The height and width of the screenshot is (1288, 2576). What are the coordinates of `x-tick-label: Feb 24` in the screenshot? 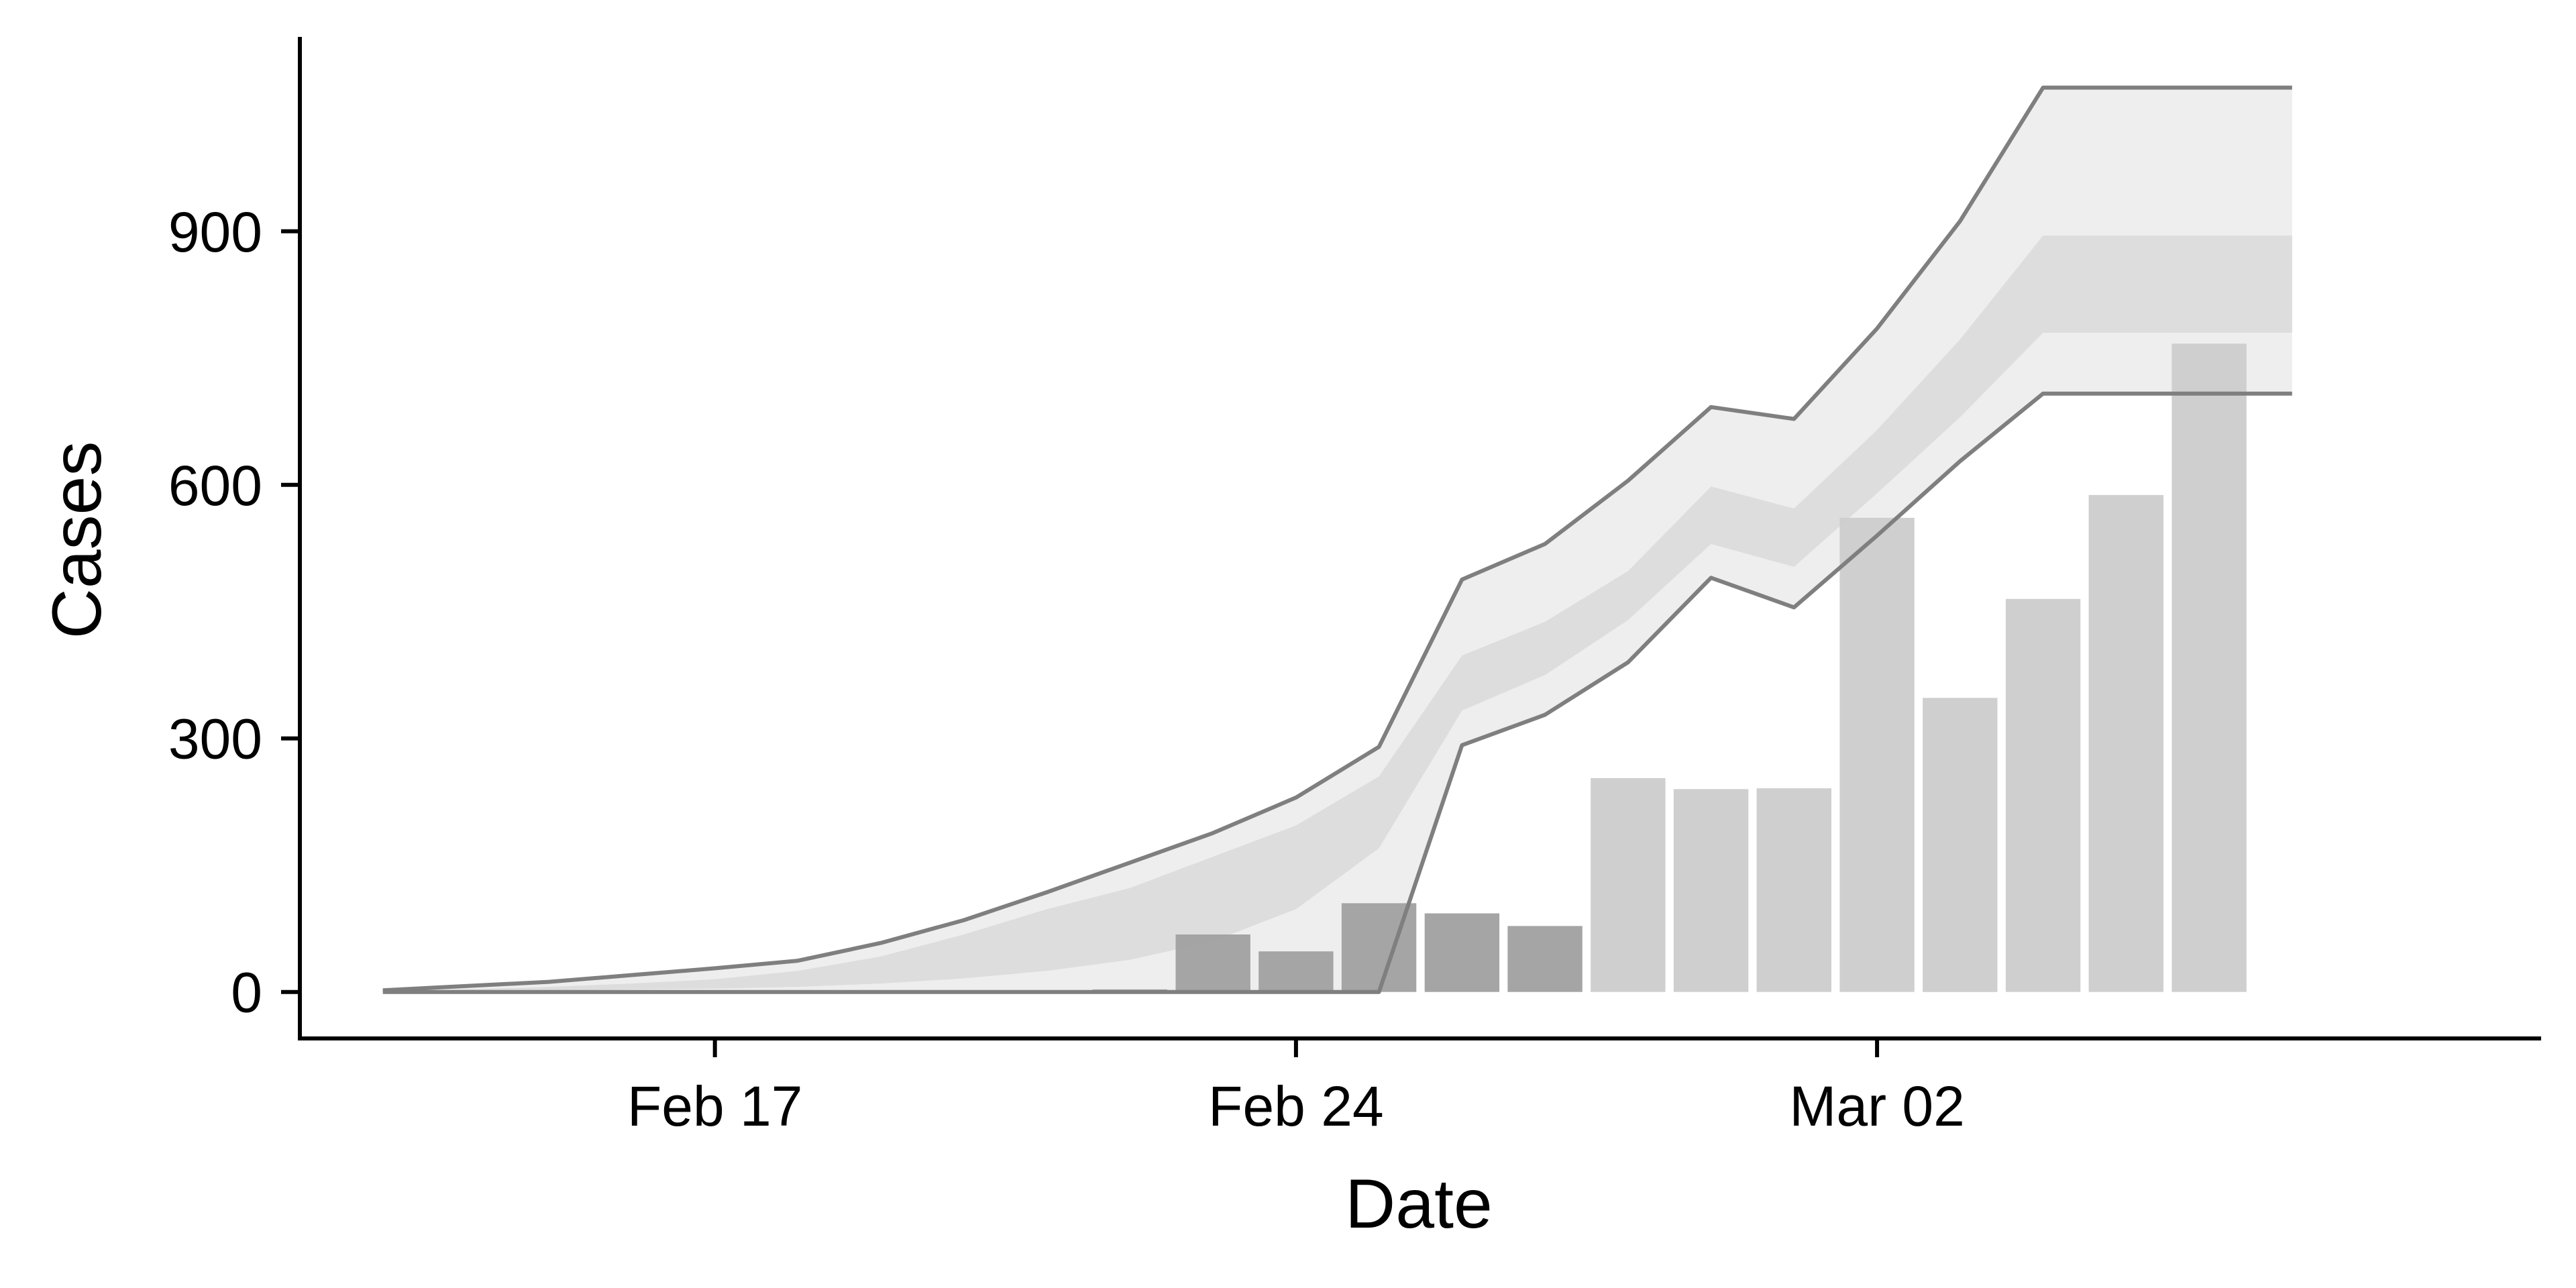 It's located at (1296, 1106).